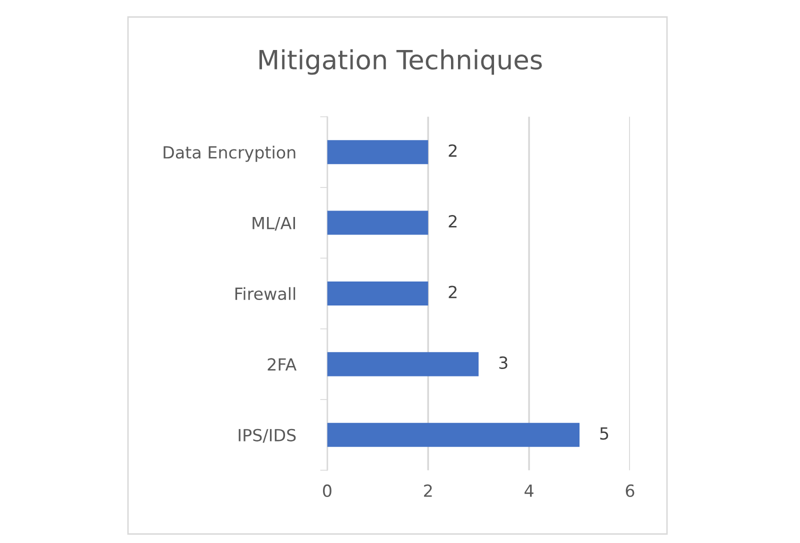  What do you see at coordinates (230, 154) in the screenshot?
I see `y-tick-label: Data Encryption` at bounding box center [230, 154].